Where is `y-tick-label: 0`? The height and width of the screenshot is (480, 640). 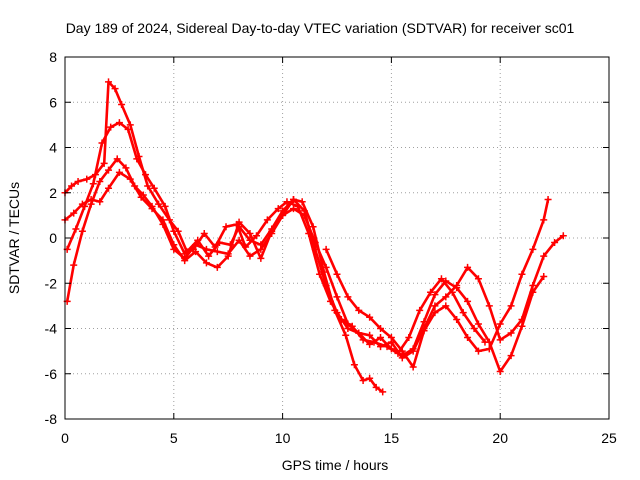 y-tick-label: 0 is located at coordinates (53, 238).